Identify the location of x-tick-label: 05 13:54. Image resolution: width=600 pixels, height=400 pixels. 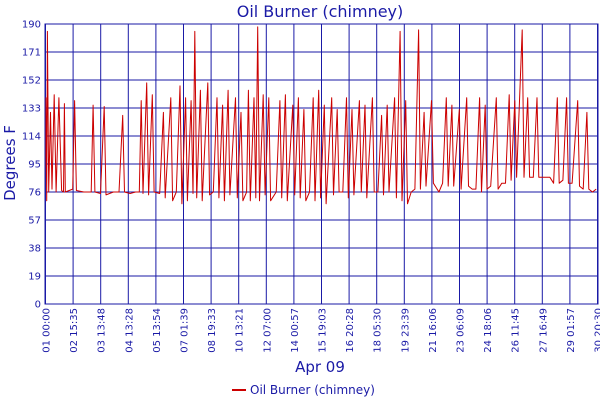
(157, 330).